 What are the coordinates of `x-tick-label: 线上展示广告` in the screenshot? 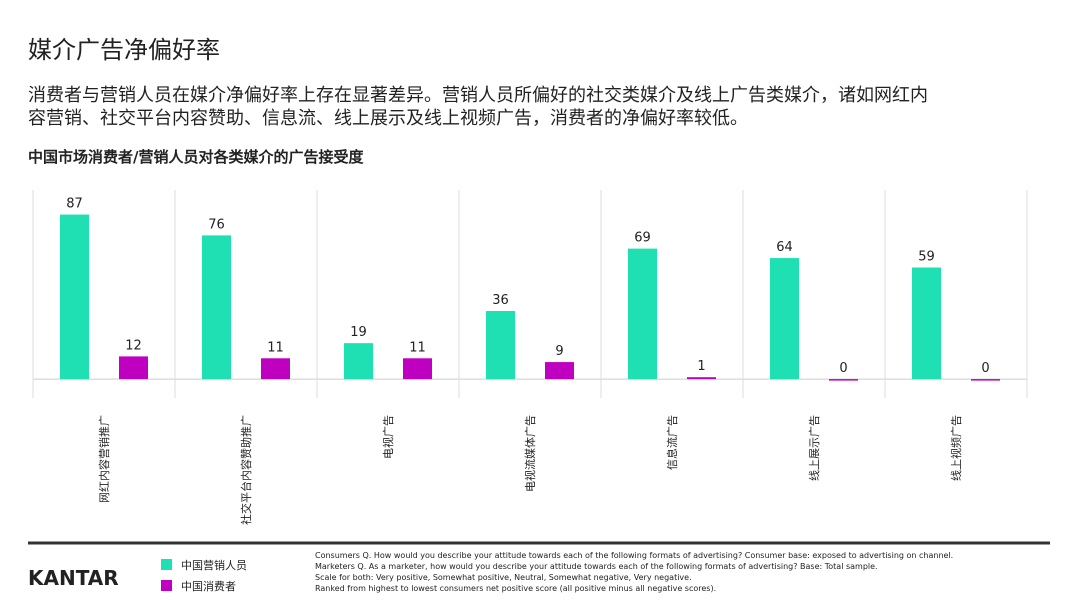 It's located at (814, 448).